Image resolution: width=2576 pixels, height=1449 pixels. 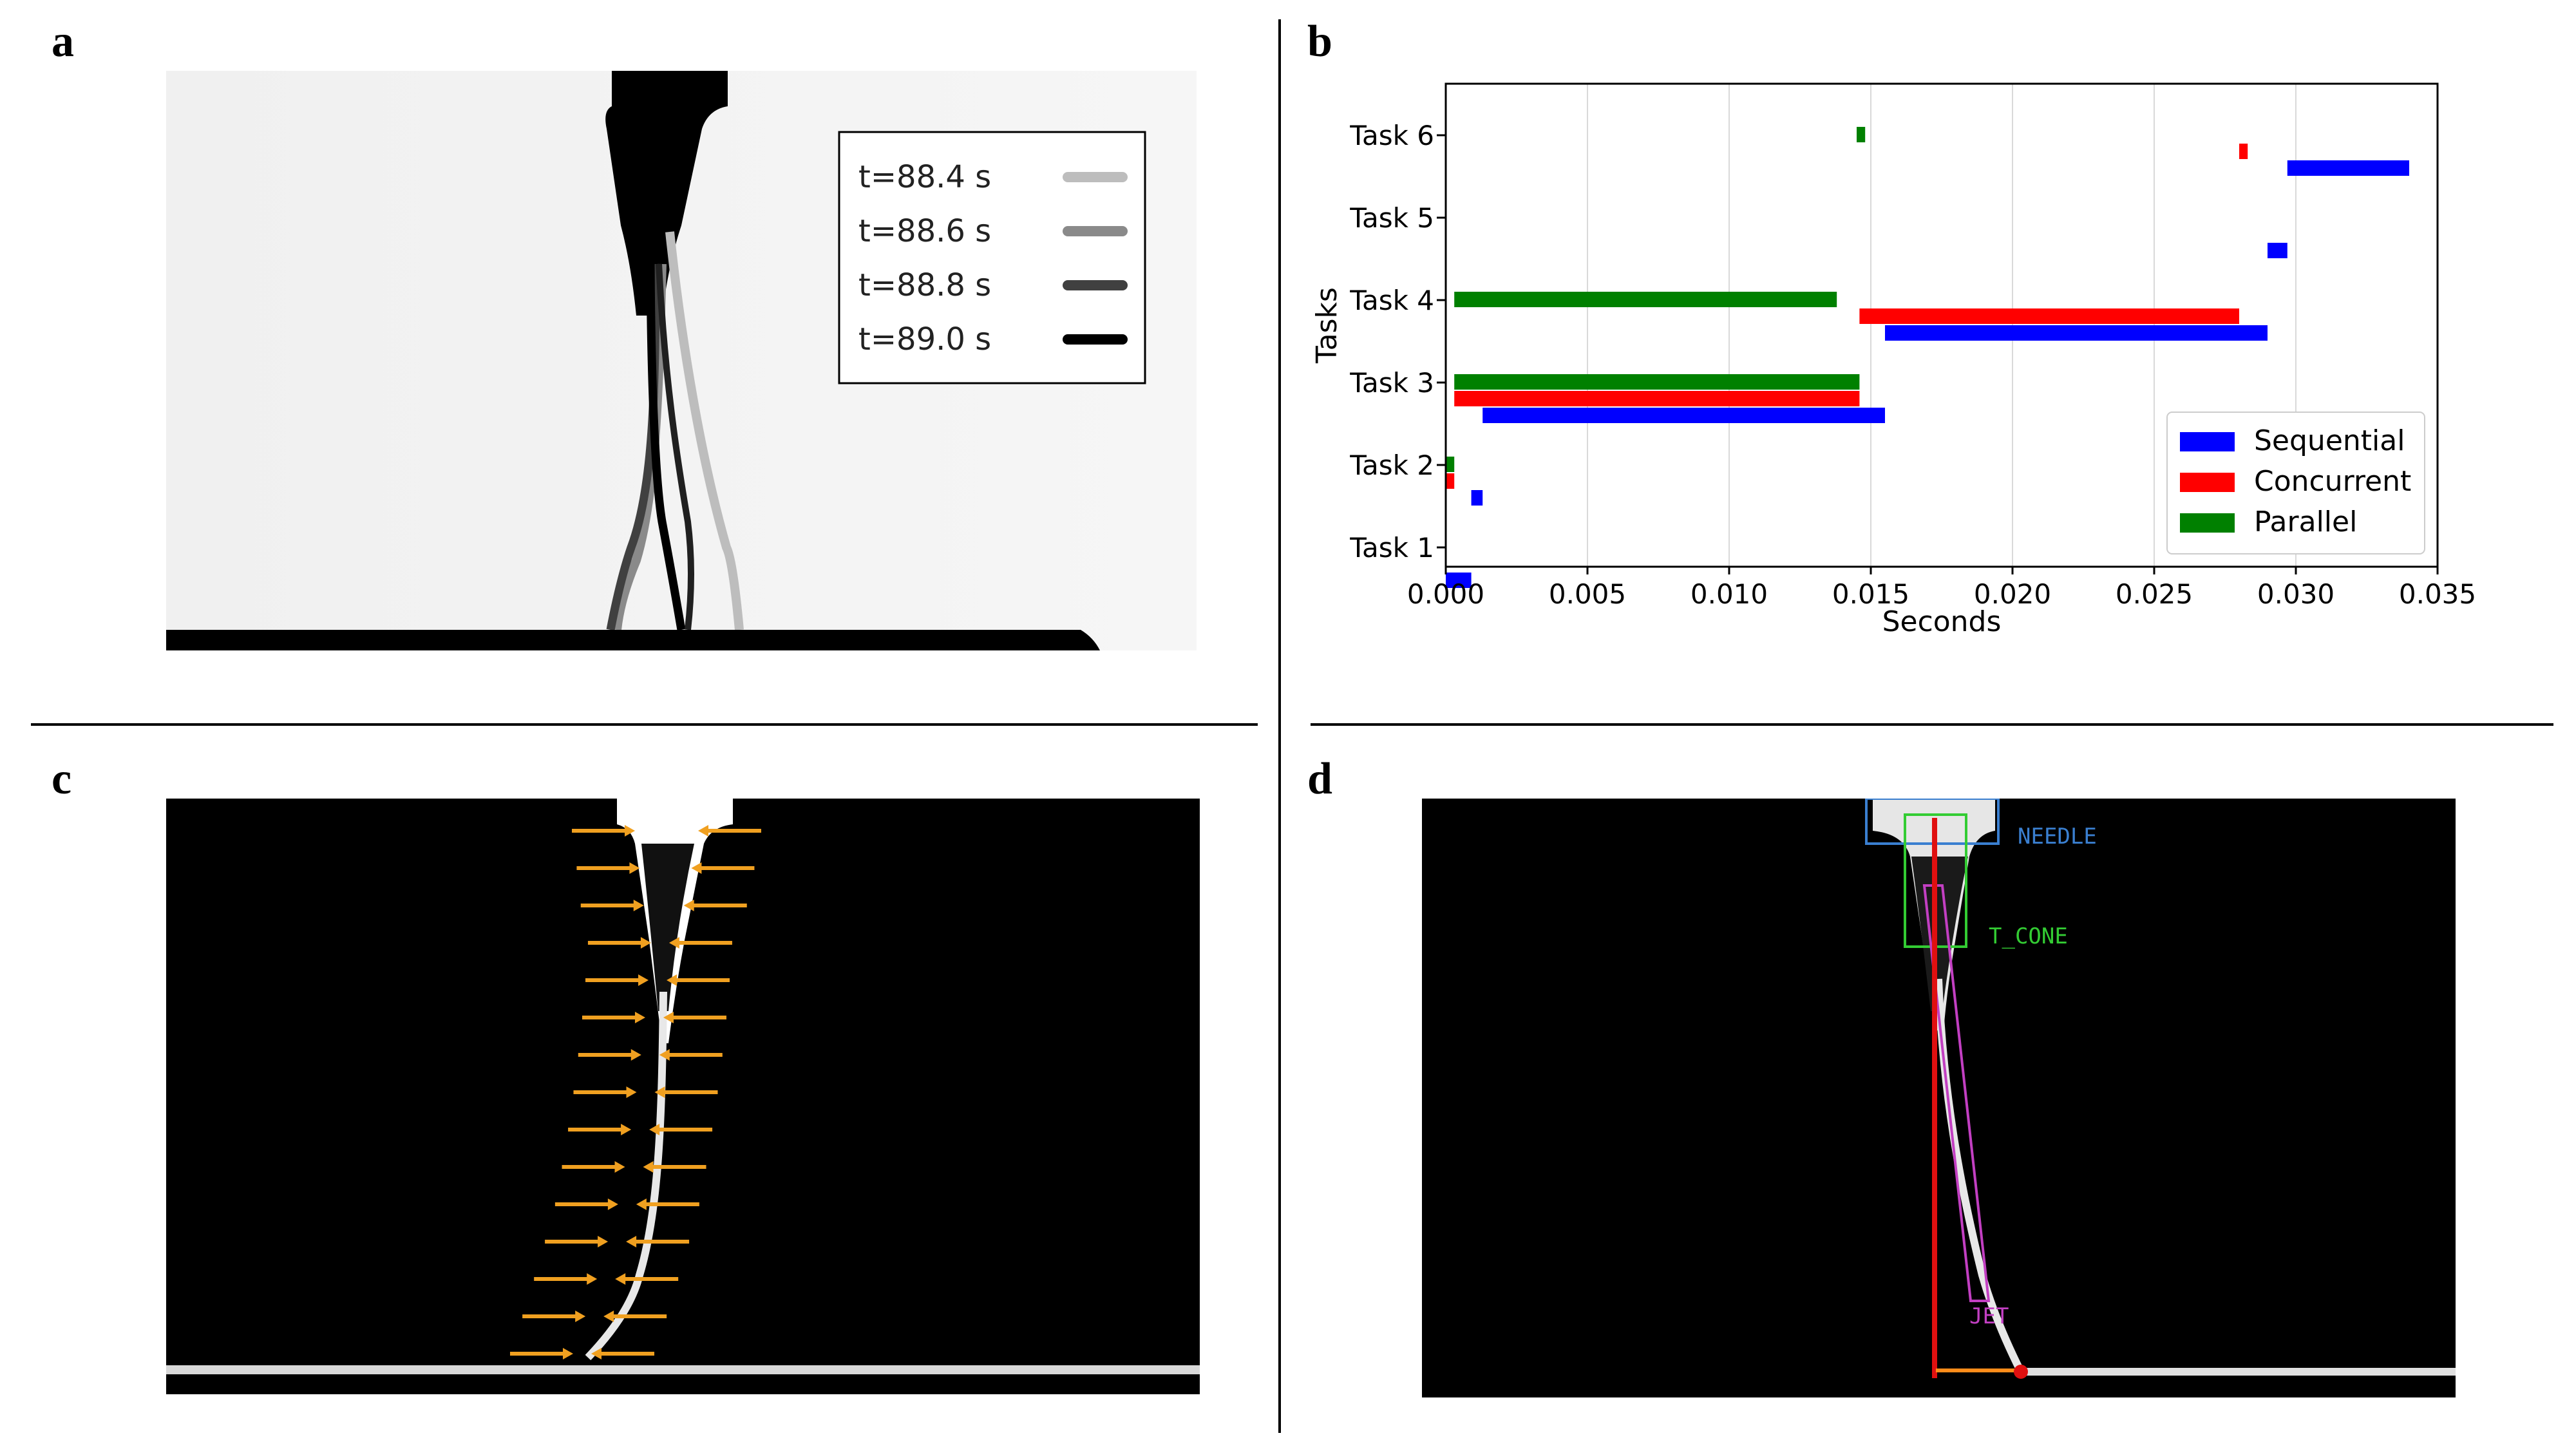 What do you see at coordinates (992, 257) in the screenshot?
I see `legend-a: t=88.4 s t=88.6 s t=88.8 s t=89.0 s` at bounding box center [992, 257].